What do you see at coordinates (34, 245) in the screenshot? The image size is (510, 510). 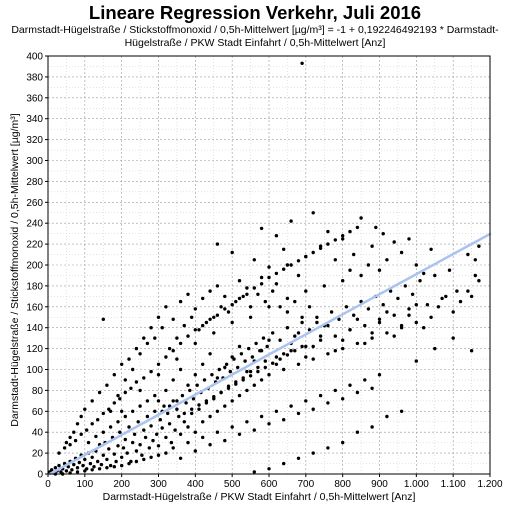 I see `y-tick-label: 220` at bounding box center [34, 245].